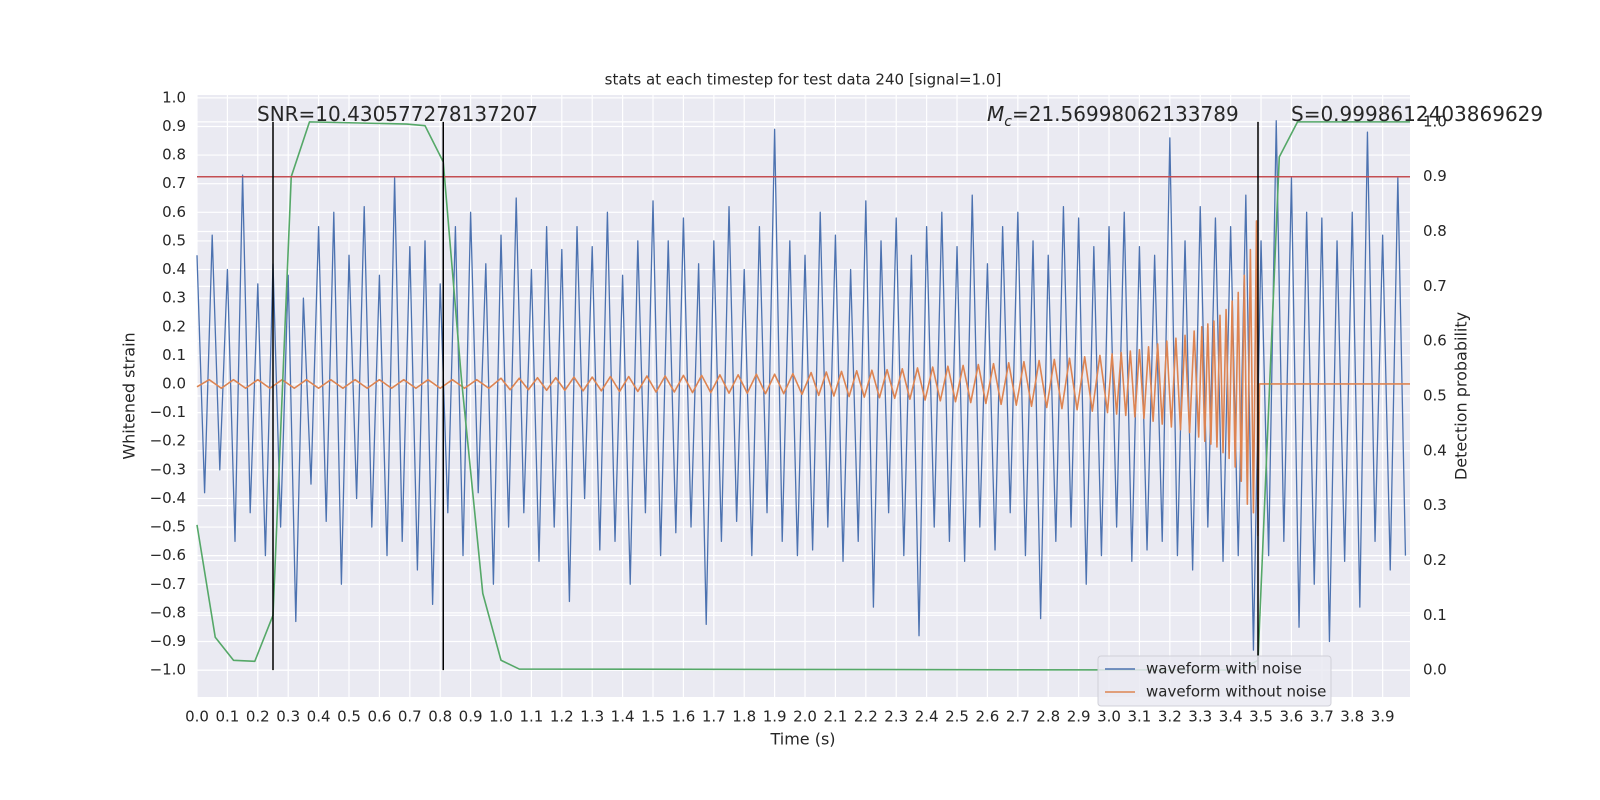  What do you see at coordinates (174, 383) in the screenshot?
I see `y-tick-label: 0.0` at bounding box center [174, 383].